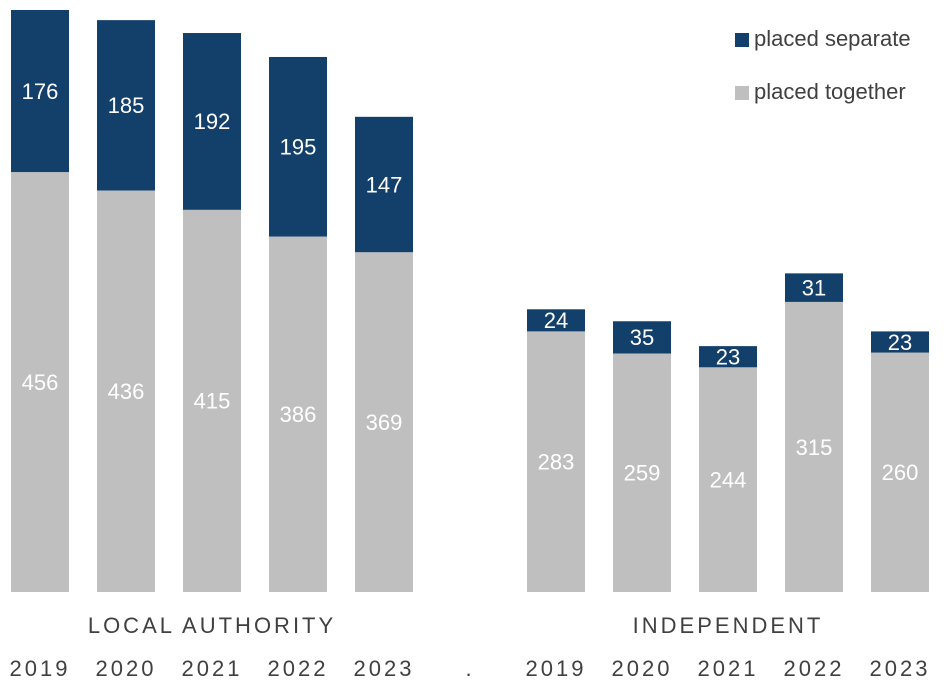  I want to click on value-label: 283, so click(556, 462).